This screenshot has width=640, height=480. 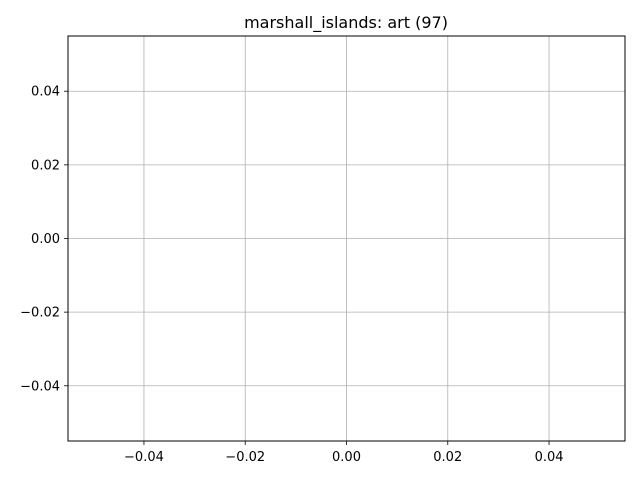 What do you see at coordinates (346, 23) in the screenshot?
I see `chart-title: marshall_islands: art (97)` at bounding box center [346, 23].